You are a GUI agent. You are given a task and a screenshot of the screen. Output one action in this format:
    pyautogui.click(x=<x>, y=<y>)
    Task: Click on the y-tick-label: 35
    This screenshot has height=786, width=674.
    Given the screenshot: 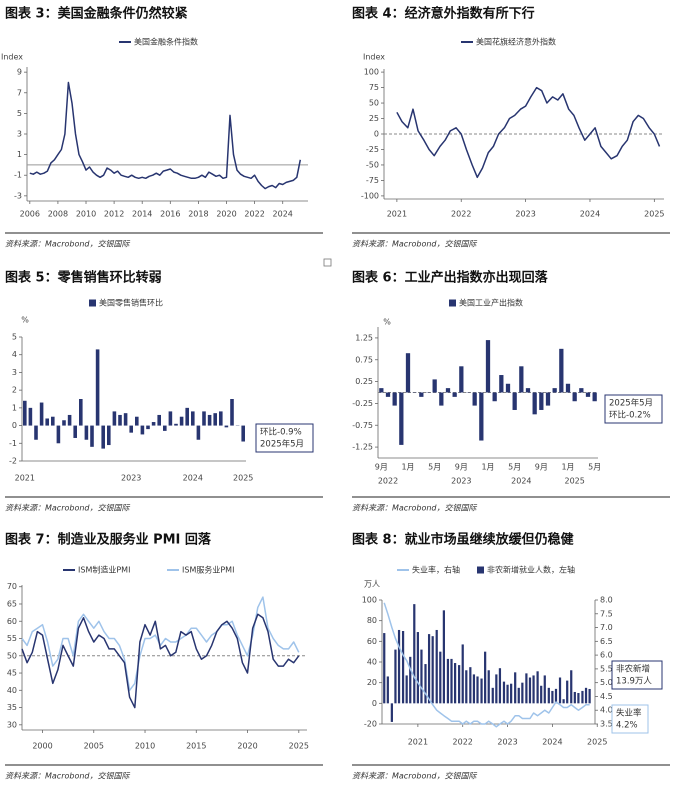 What is the action you would take?
    pyautogui.click(x=12, y=707)
    